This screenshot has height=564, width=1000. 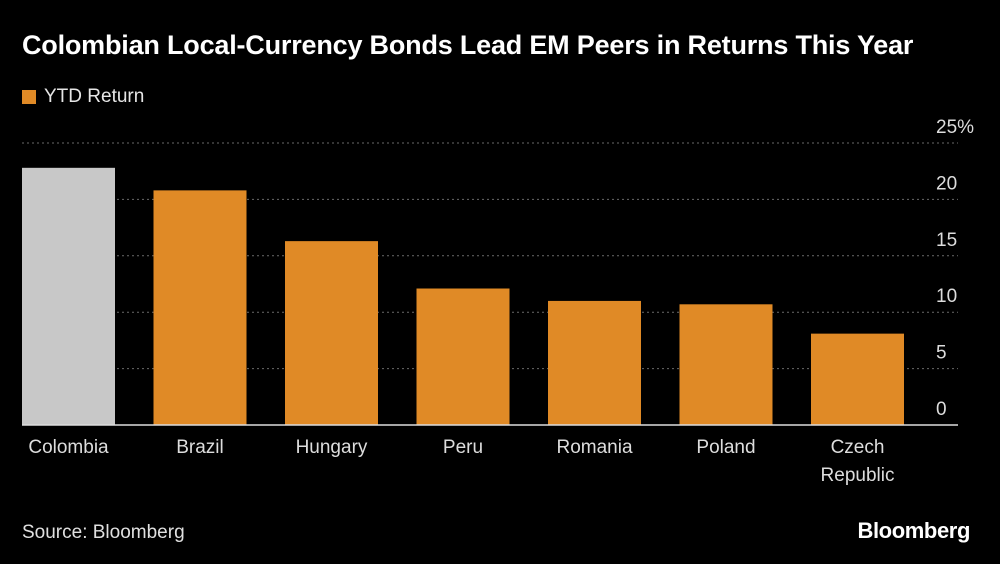 What do you see at coordinates (857, 379) in the screenshot?
I see `bar-czech-republic` at bounding box center [857, 379].